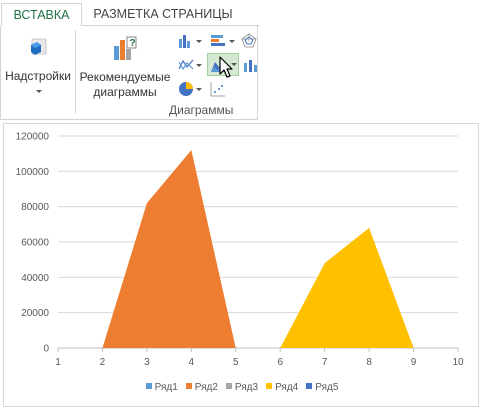  What do you see at coordinates (35, 313) in the screenshot?
I see `y-tick-label: 20000` at bounding box center [35, 313].